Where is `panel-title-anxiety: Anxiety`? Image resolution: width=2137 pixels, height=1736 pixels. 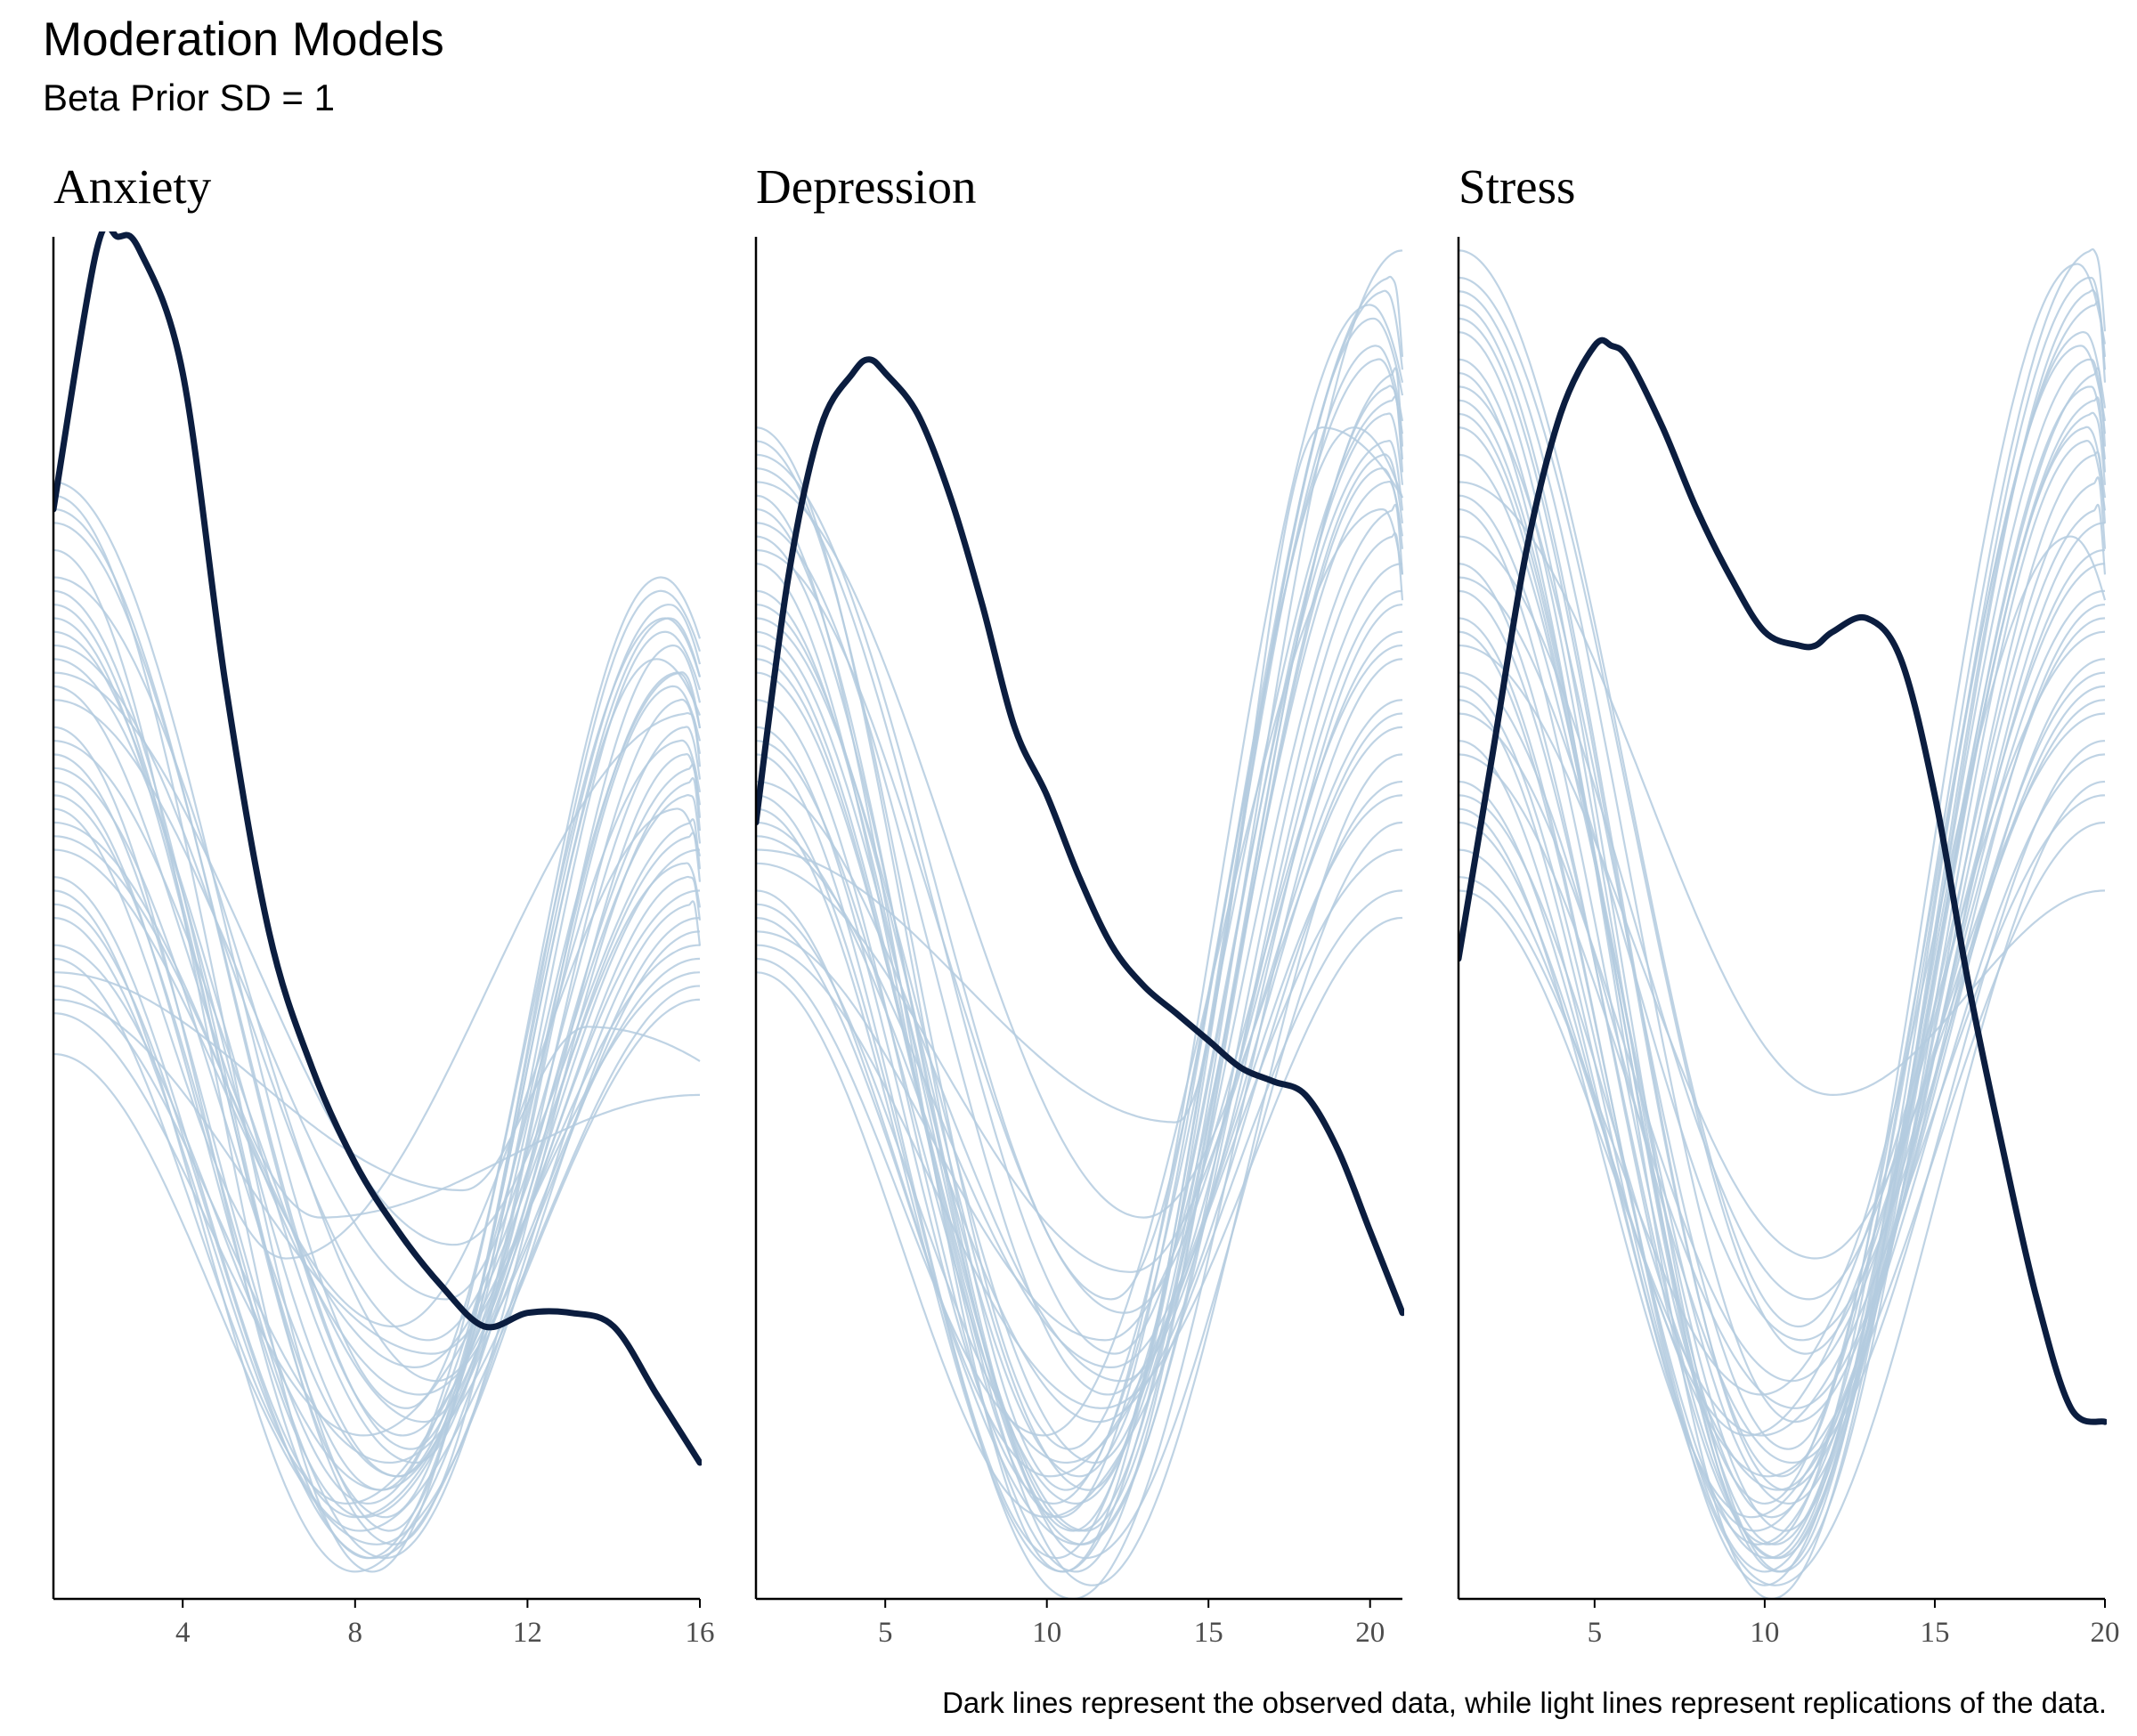
panel-title-anxiety: Anxiety is located at coordinates (132, 186).